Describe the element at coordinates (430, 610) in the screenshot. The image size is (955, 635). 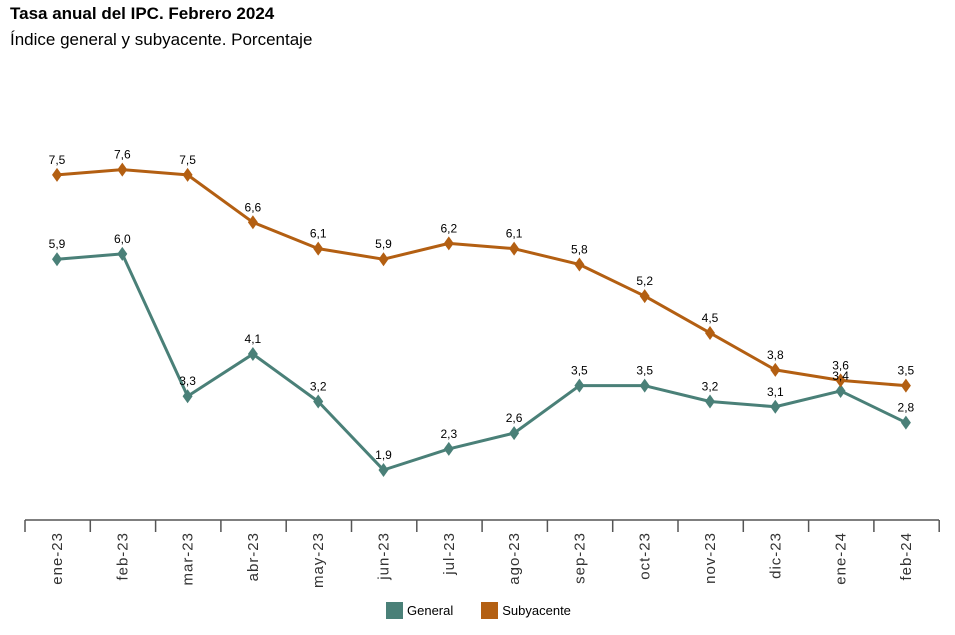
I see `legend-label-general: General` at that location.